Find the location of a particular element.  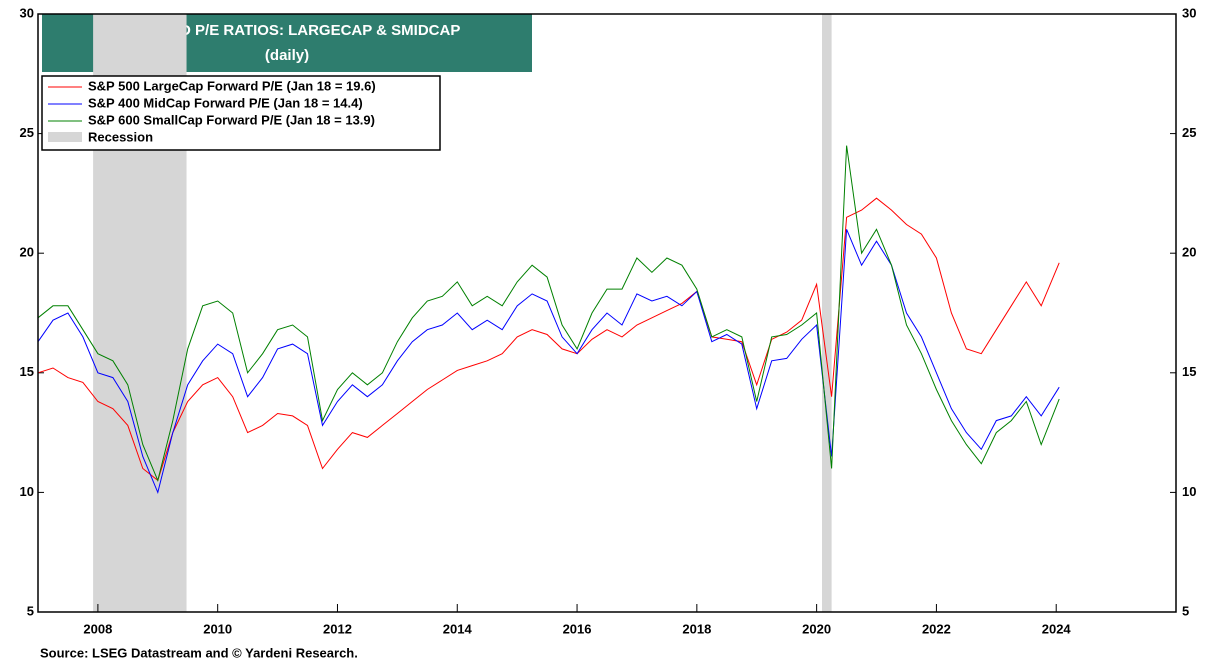

y2-tick-label: 10 is located at coordinates (1189, 491).